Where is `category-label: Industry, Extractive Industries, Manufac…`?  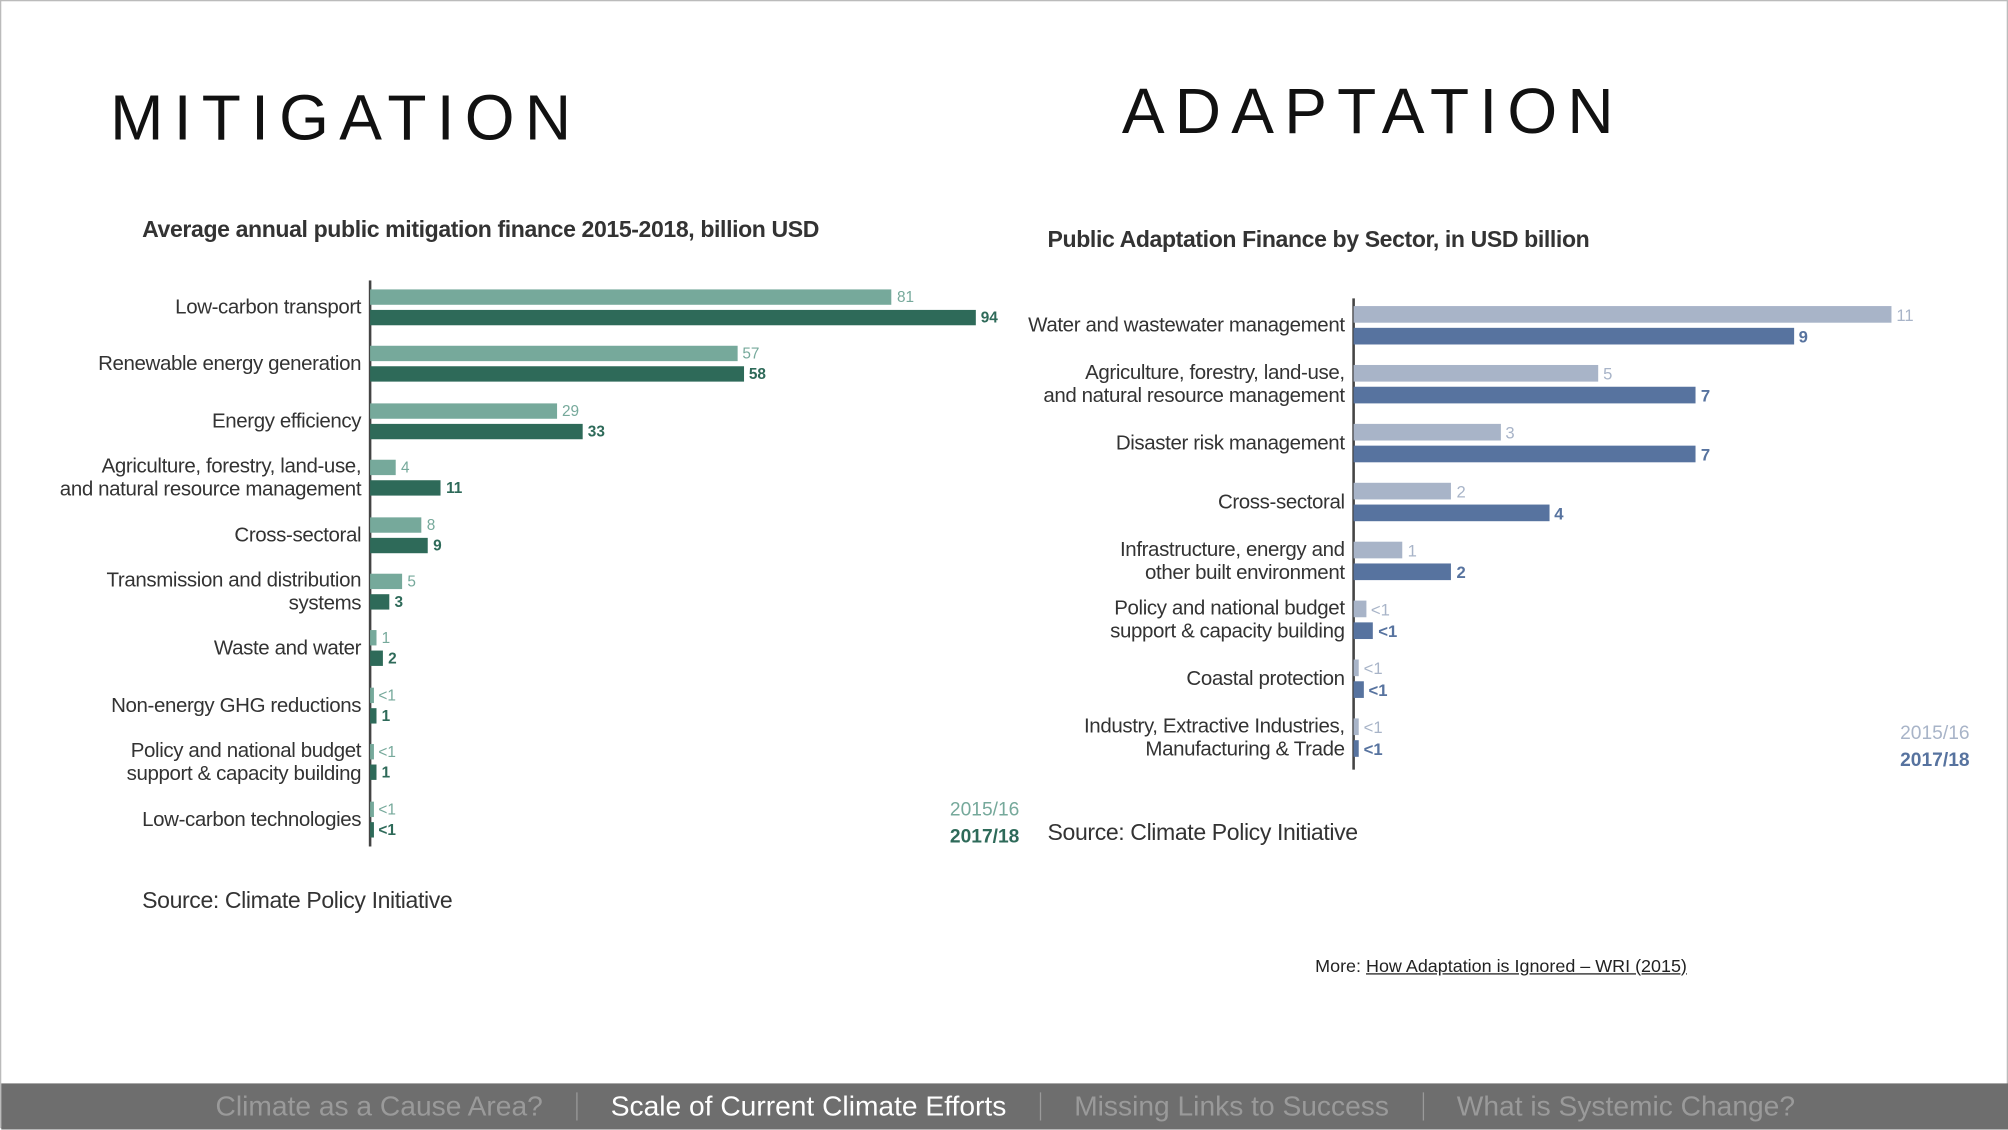
category-label: Industry, Extractive Industries, Manufac… is located at coordinates (1214, 738).